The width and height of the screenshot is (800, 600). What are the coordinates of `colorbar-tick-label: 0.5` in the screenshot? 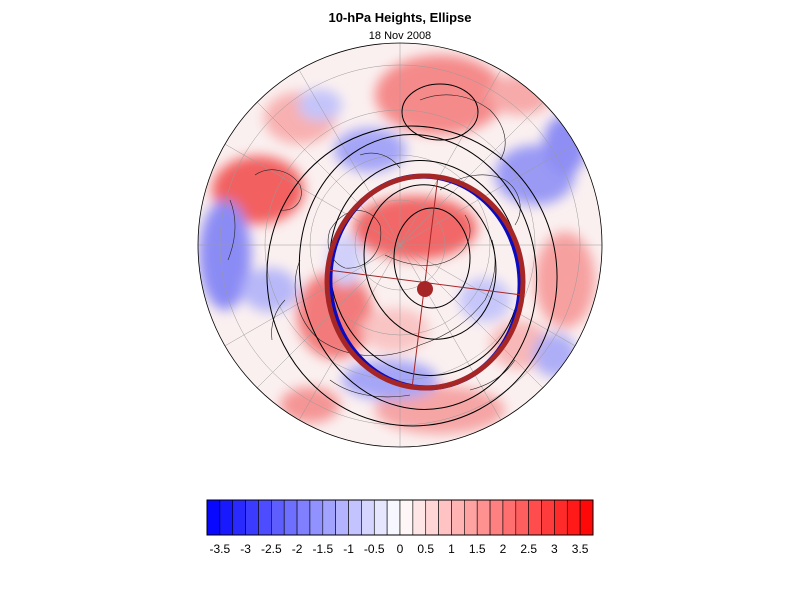 It's located at (426, 549).